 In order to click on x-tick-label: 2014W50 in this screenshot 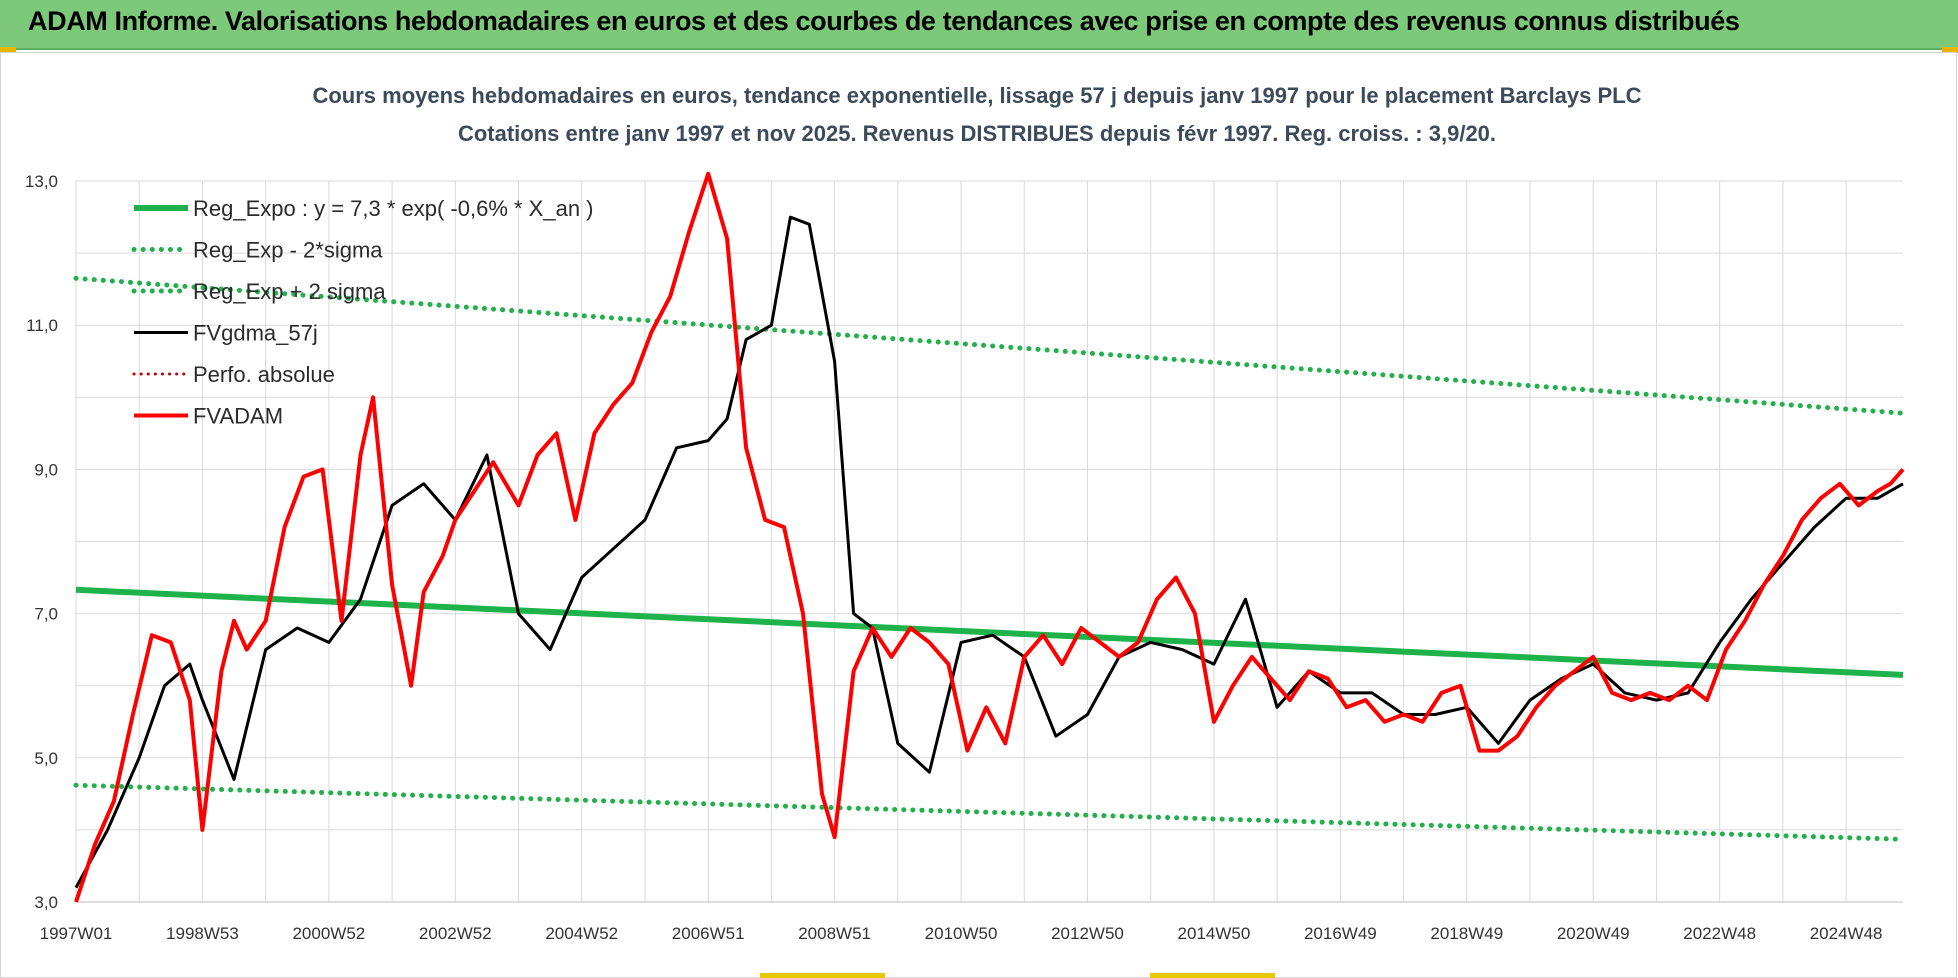, I will do `click(1214, 933)`.